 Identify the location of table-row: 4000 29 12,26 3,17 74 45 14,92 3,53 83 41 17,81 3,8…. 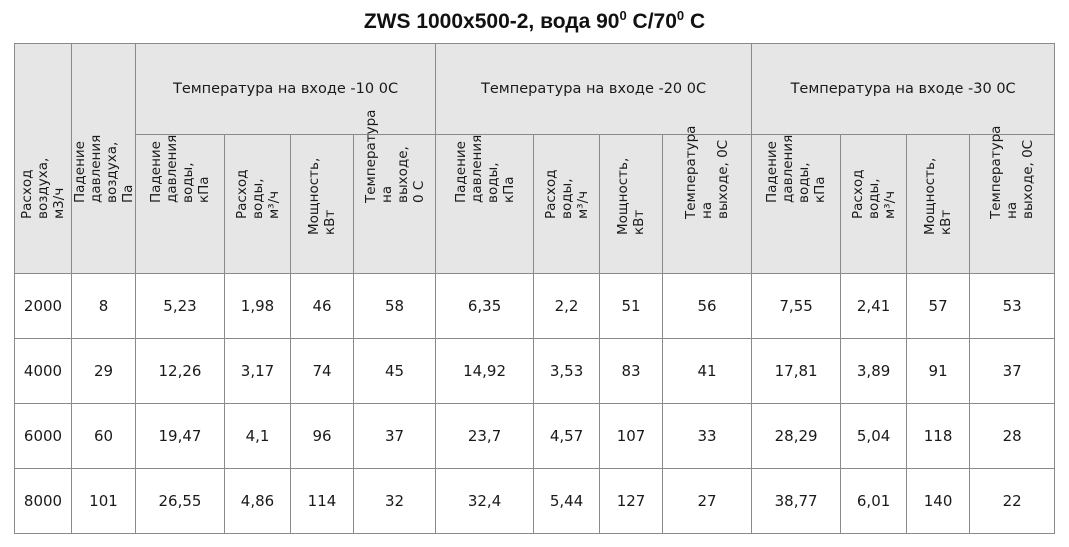
(535, 371).